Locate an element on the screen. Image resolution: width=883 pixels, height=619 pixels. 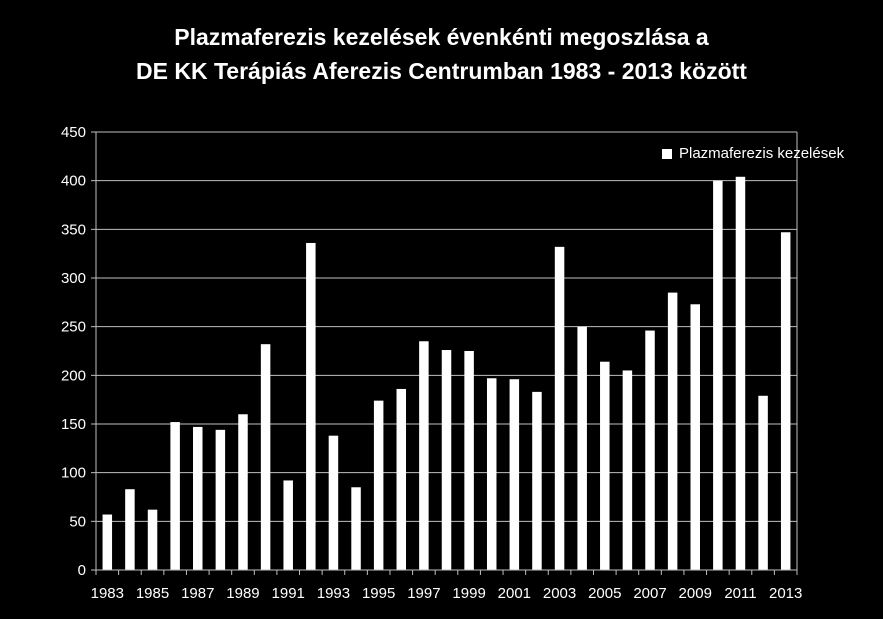
y-tick-label: 450 is located at coordinates (73, 132).